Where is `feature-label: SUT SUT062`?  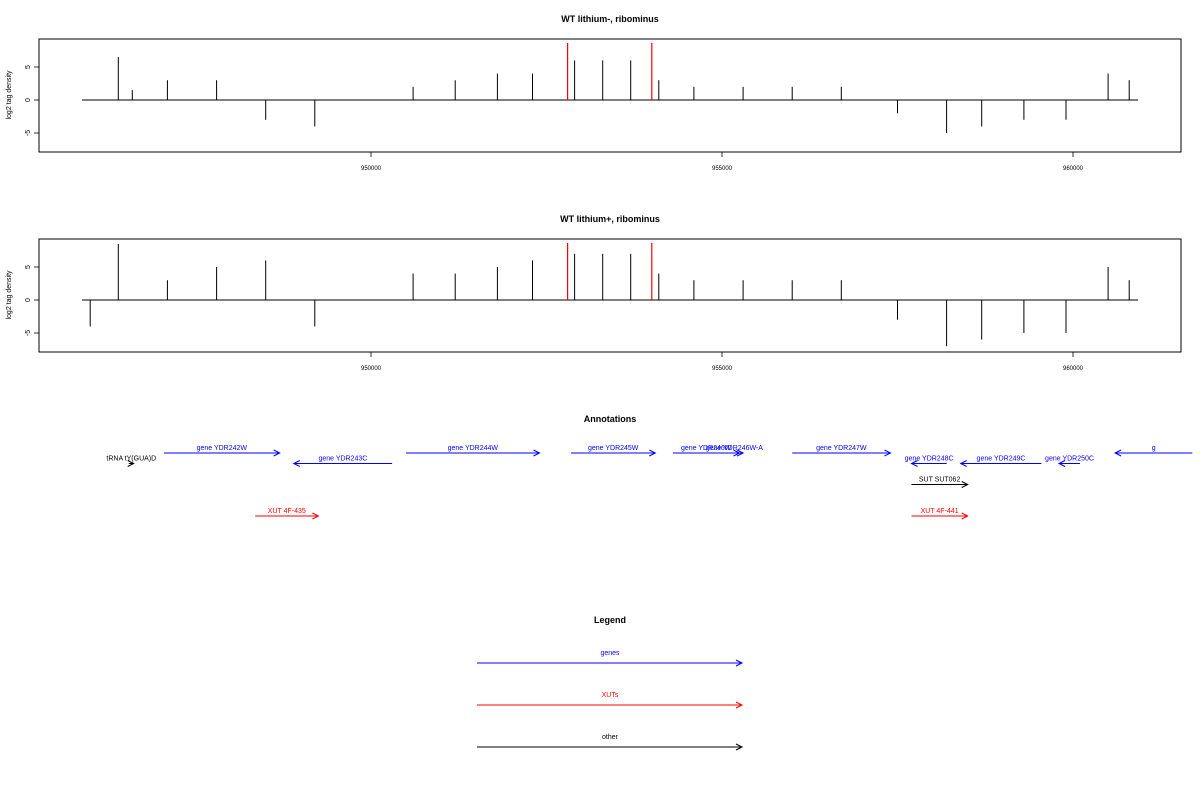 feature-label: SUT SUT062 is located at coordinates (940, 480).